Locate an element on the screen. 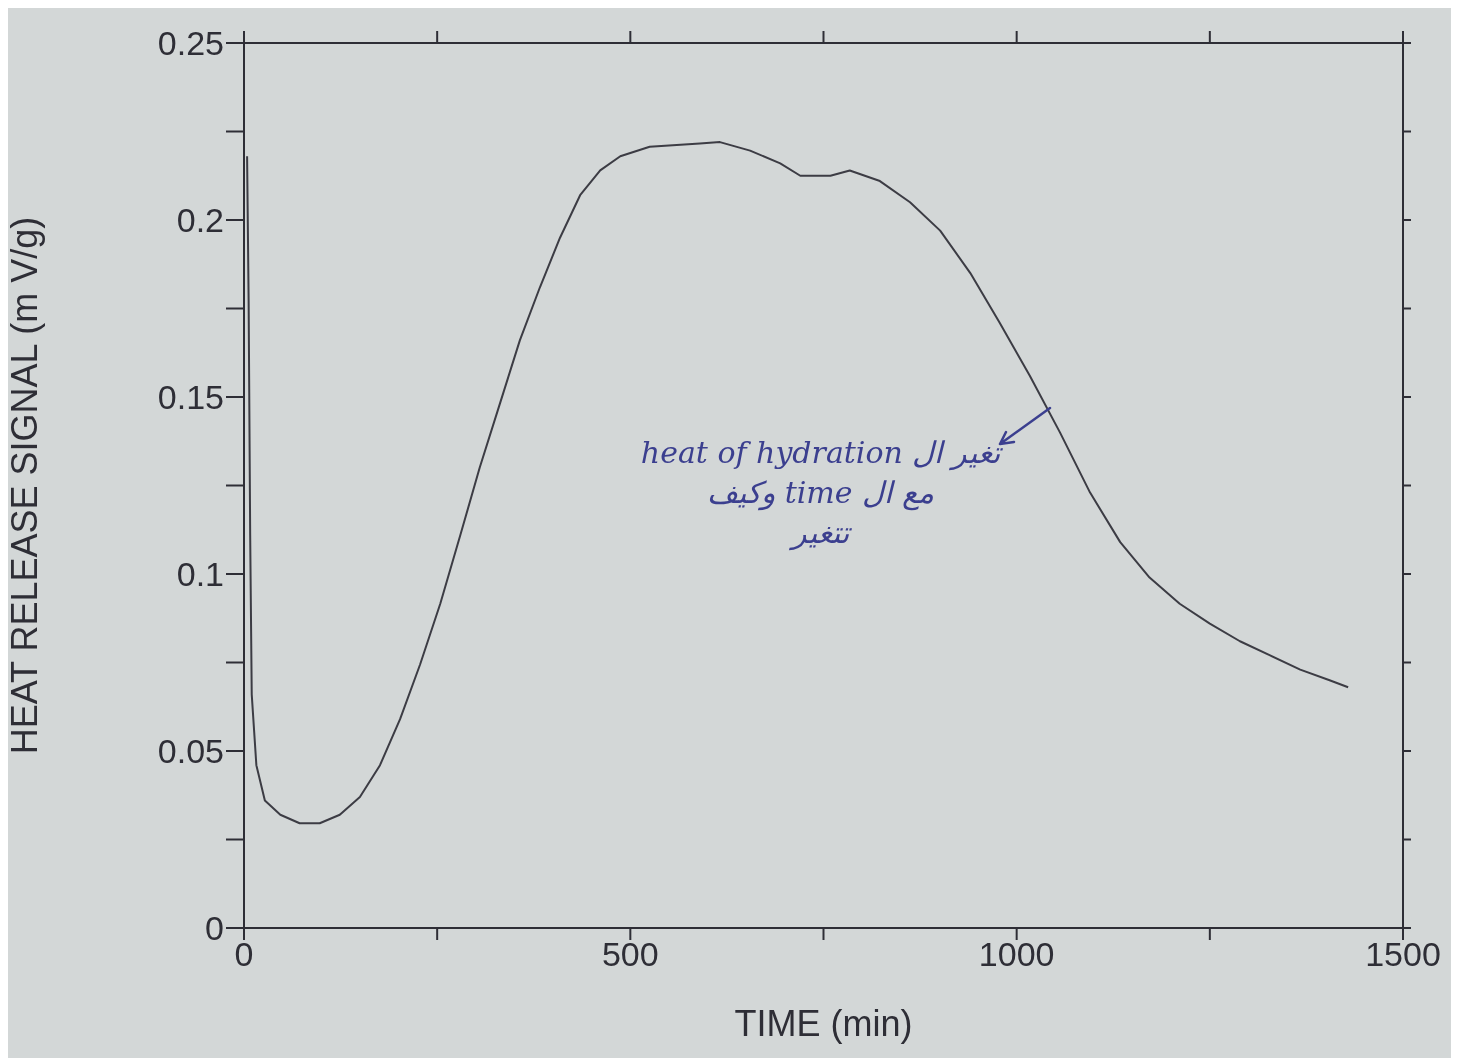  y-tick-label: 0 is located at coordinates (214, 928).